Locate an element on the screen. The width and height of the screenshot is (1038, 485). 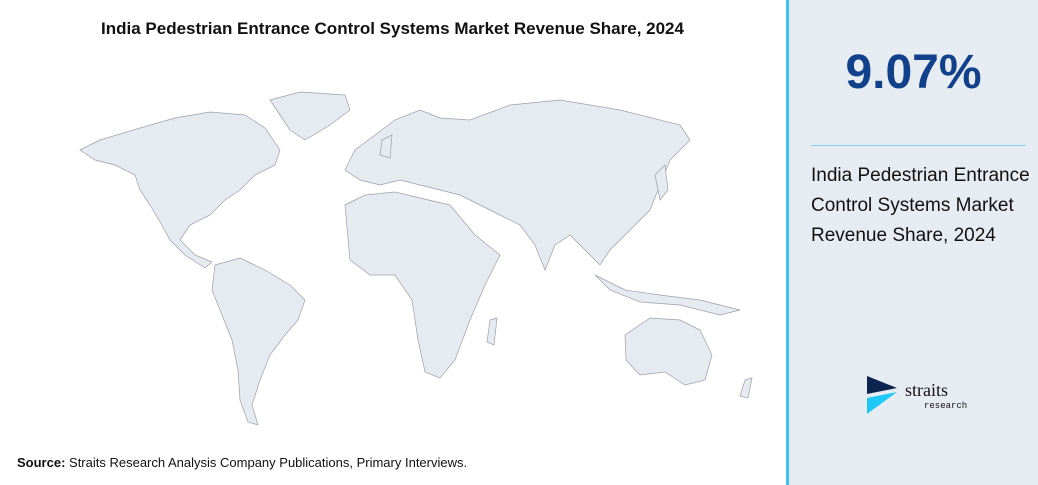
logo-word: straits is located at coordinates (926, 390).